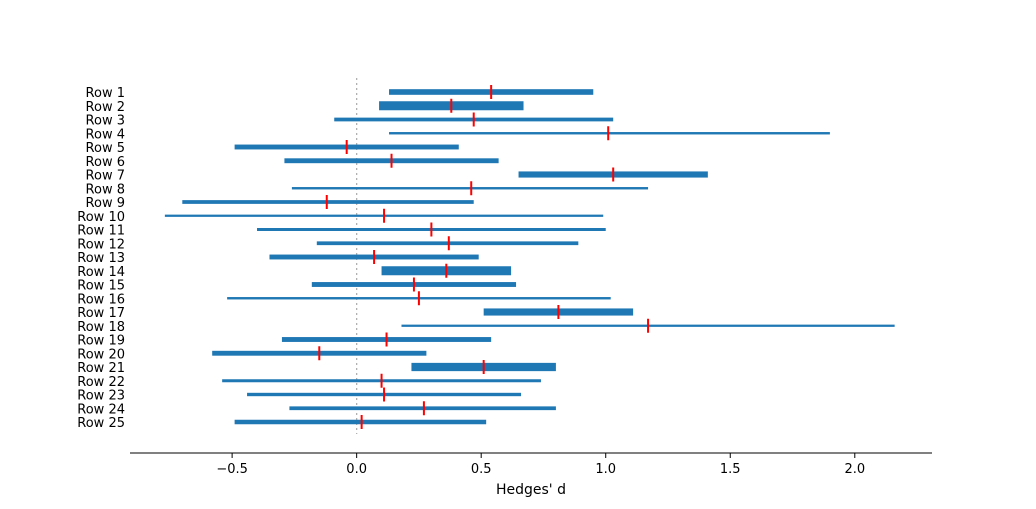 The height and width of the screenshot is (509, 1036). What do you see at coordinates (101, 299) in the screenshot?
I see `row-label: Row 16` at bounding box center [101, 299].